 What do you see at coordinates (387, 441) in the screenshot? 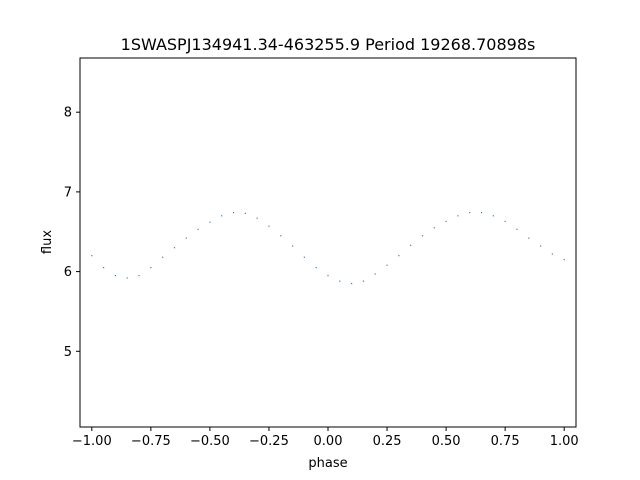
I see `x-tick-label: 0.25` at bounding box center [387, 441].